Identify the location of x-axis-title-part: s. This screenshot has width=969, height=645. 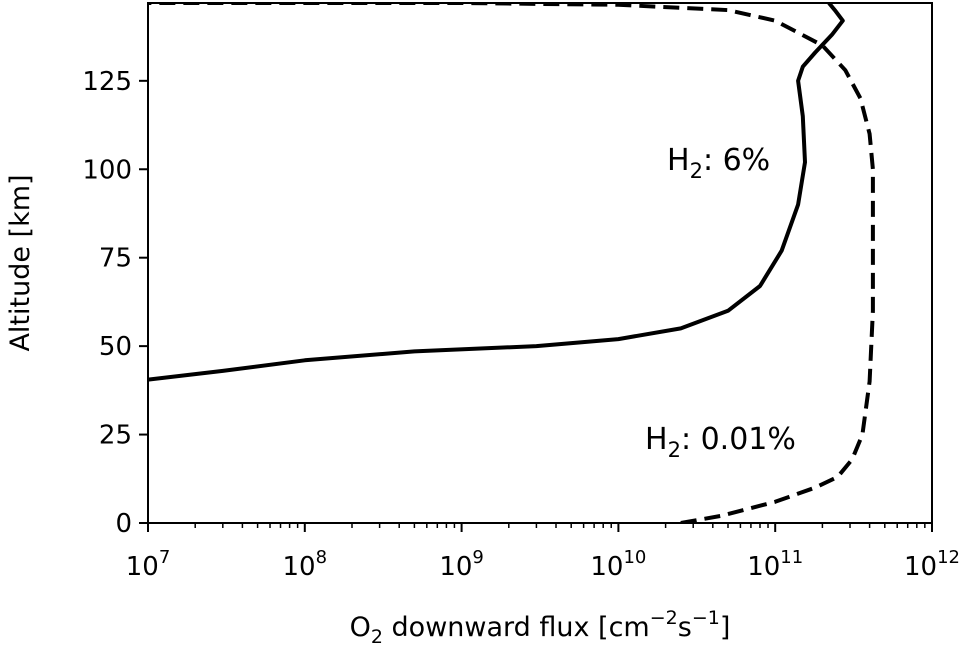
(685, 627).